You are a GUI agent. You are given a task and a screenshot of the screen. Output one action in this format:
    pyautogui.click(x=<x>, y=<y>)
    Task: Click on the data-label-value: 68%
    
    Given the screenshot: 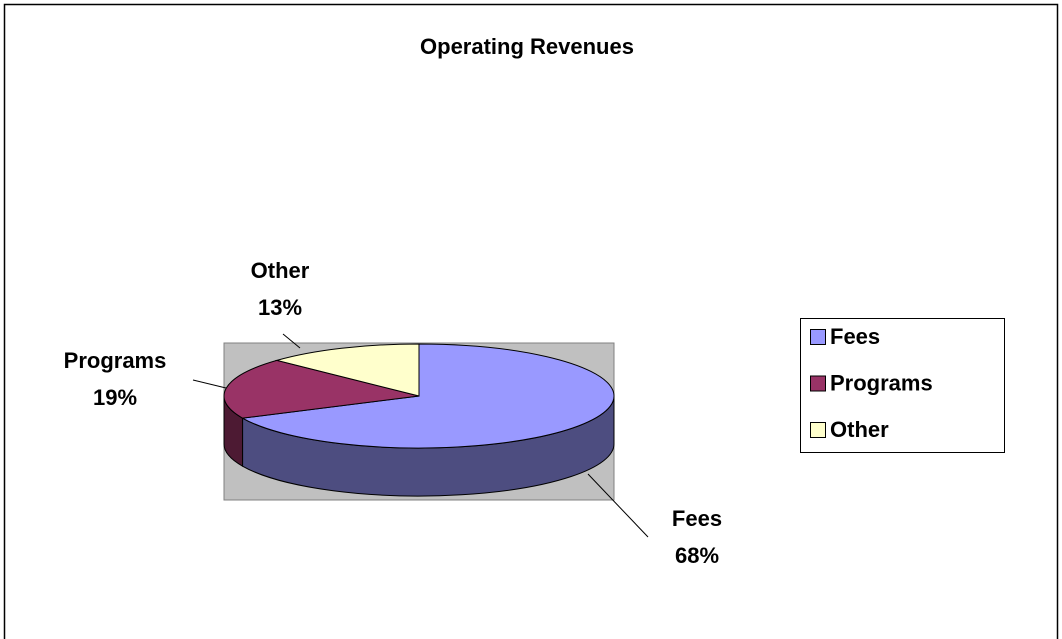 What is the action you would take?
    pyautogui.click(x=697, y=555)
    